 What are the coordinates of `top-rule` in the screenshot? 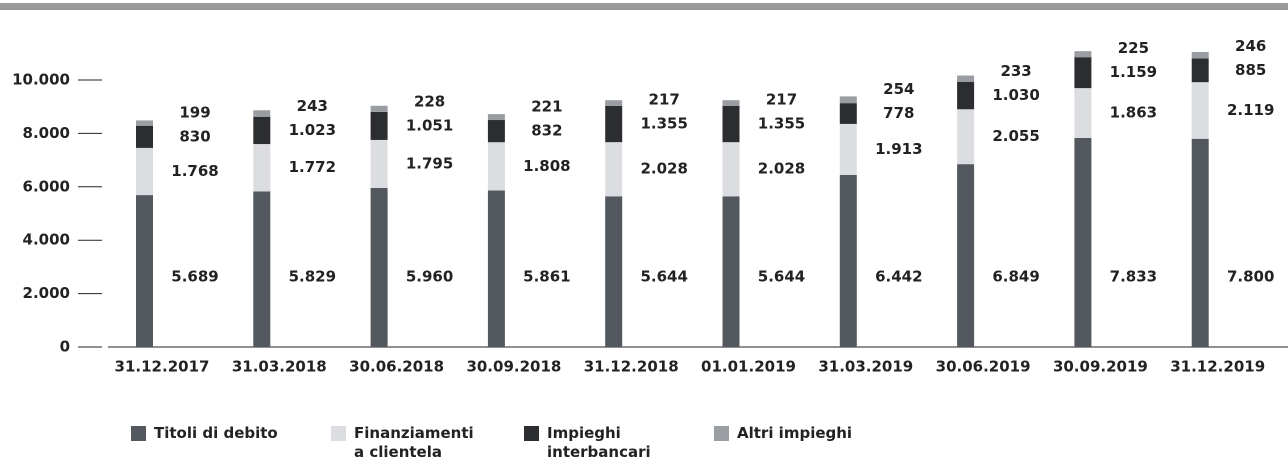 It's located at (644, 6).